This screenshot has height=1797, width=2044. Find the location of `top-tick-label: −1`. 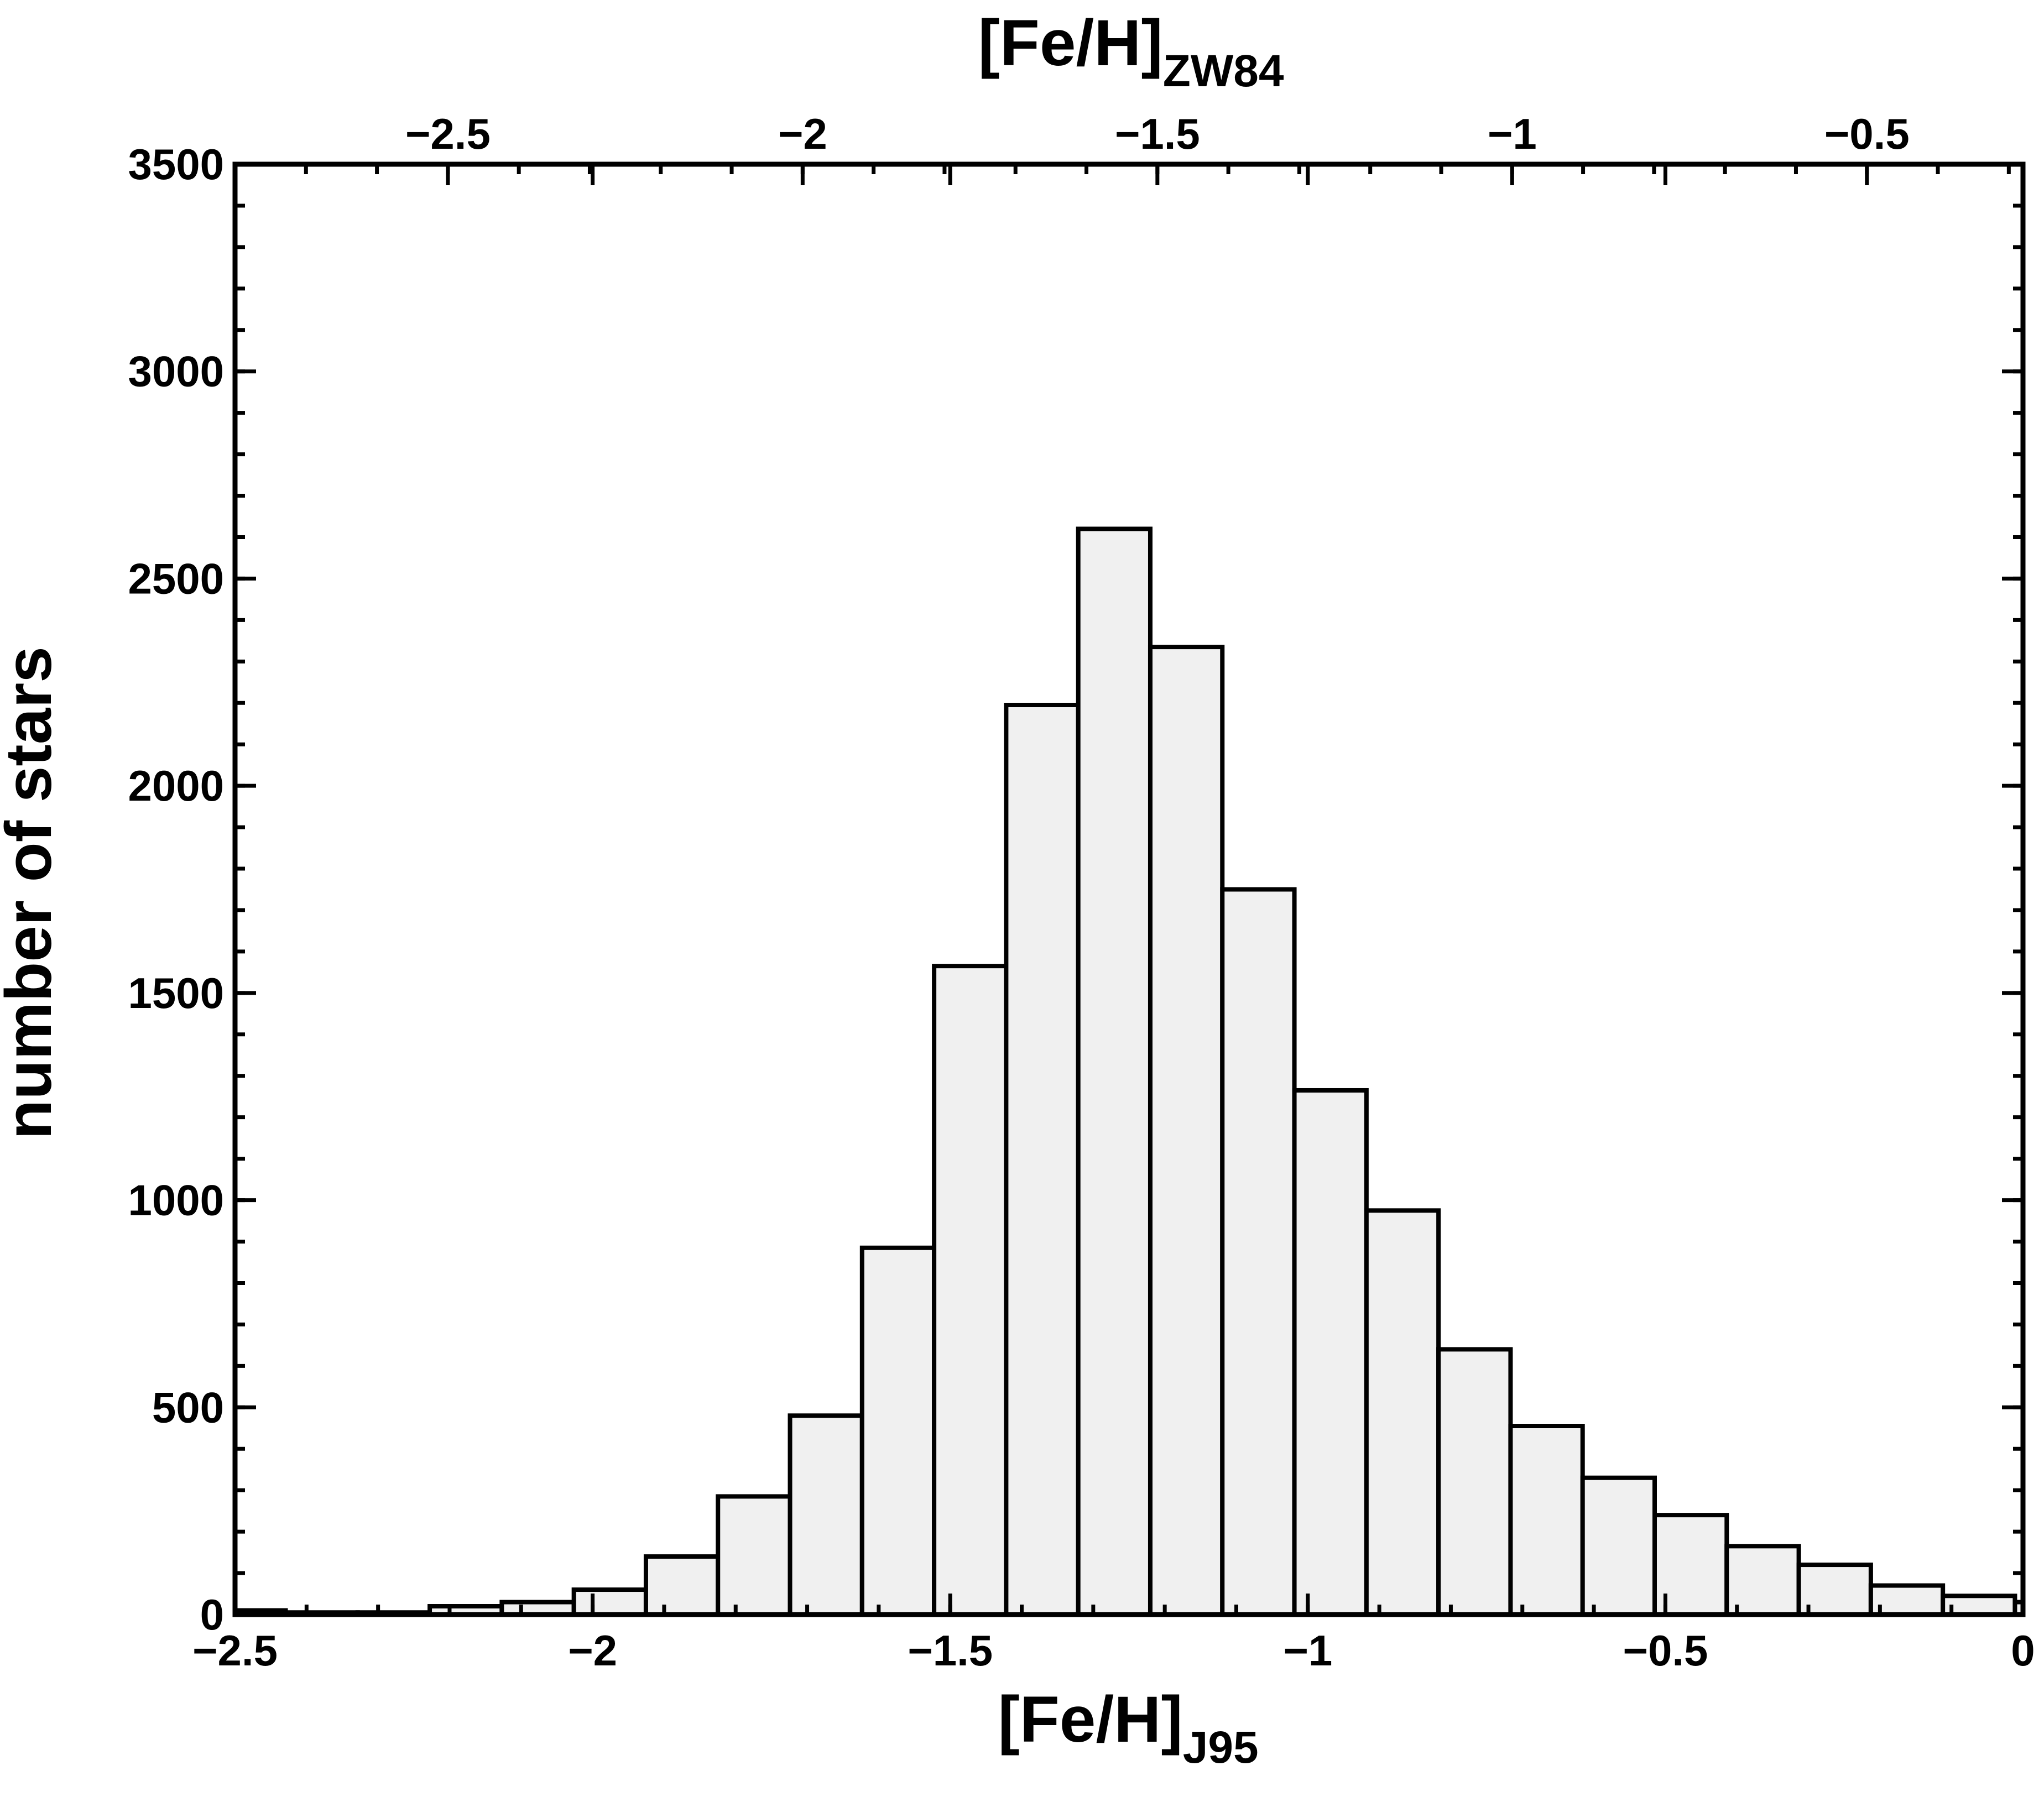

top-tick-label: −1 is located at coordinates (1512, 133).